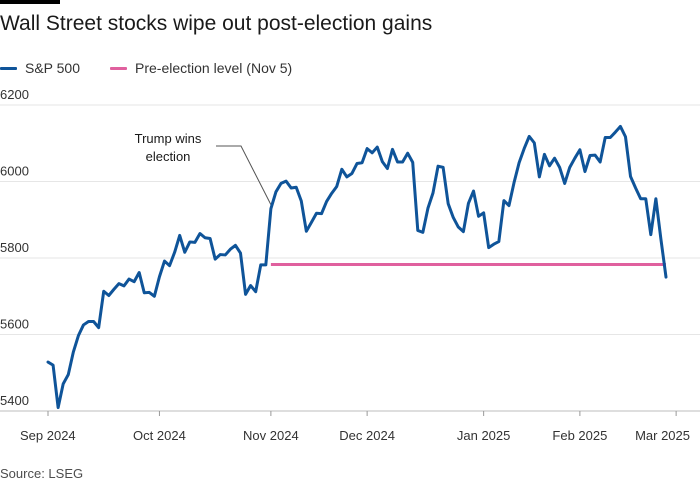  I want to click on legend-label-pre-election: Pre-election level (Nov 5), so click(214, 68).